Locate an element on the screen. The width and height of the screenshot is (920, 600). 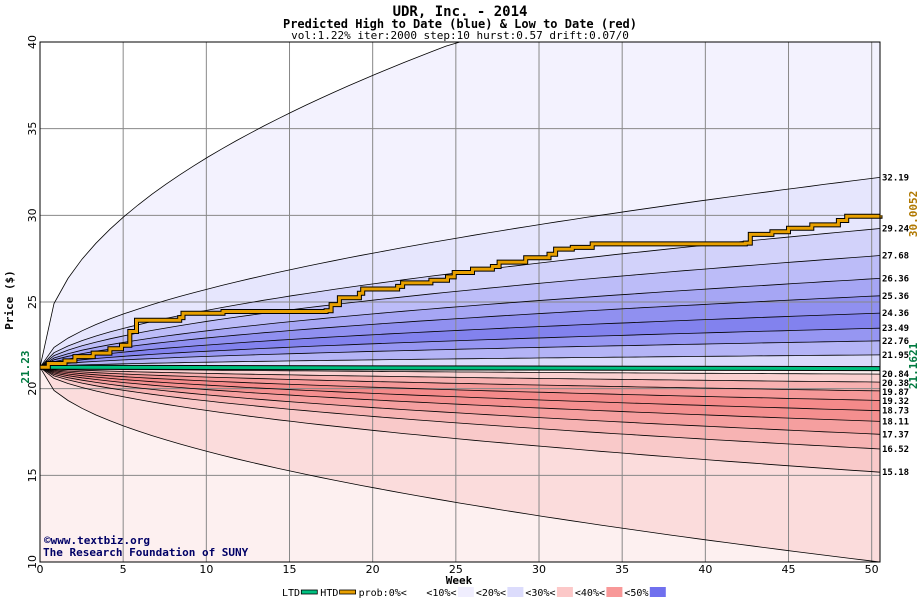
quantile-end-label-24.36: 24.36 is located at coordinates (895, 314).